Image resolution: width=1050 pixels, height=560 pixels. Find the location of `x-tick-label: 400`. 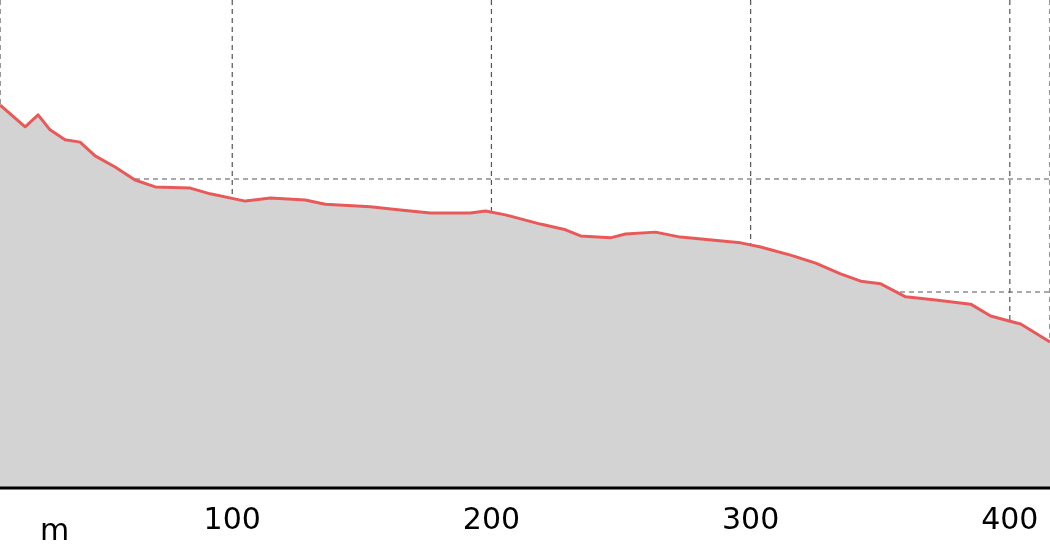

x-tick-label: 400 is located at coordinates (1010, 519).